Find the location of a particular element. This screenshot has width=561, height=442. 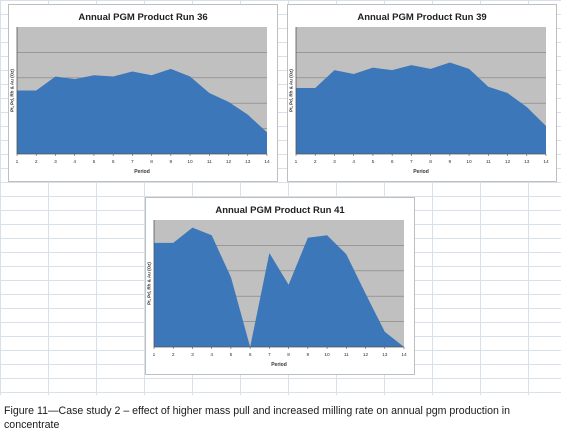

chart-title: Annual PGM Product Run 39 is located at coordinates (421, 17).